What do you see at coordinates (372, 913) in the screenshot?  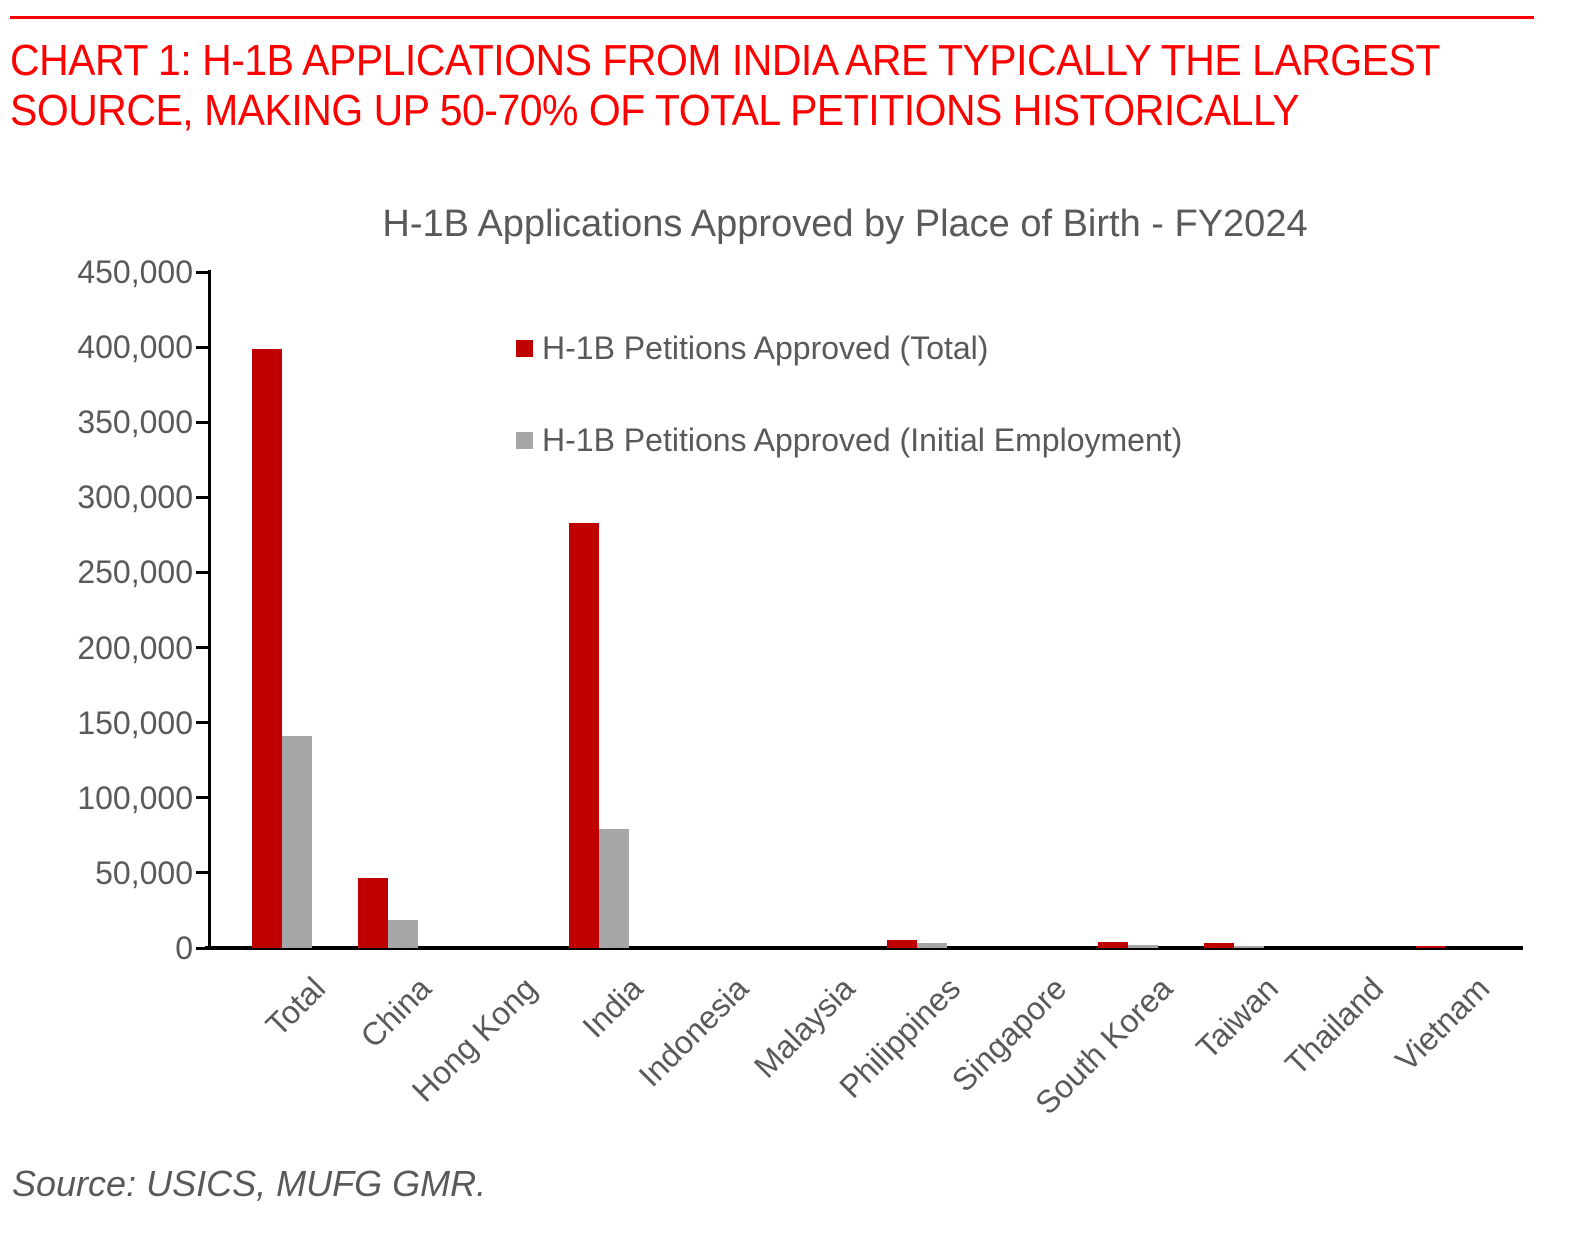 I see `bar-total-china` at bounding box center [372, 913].